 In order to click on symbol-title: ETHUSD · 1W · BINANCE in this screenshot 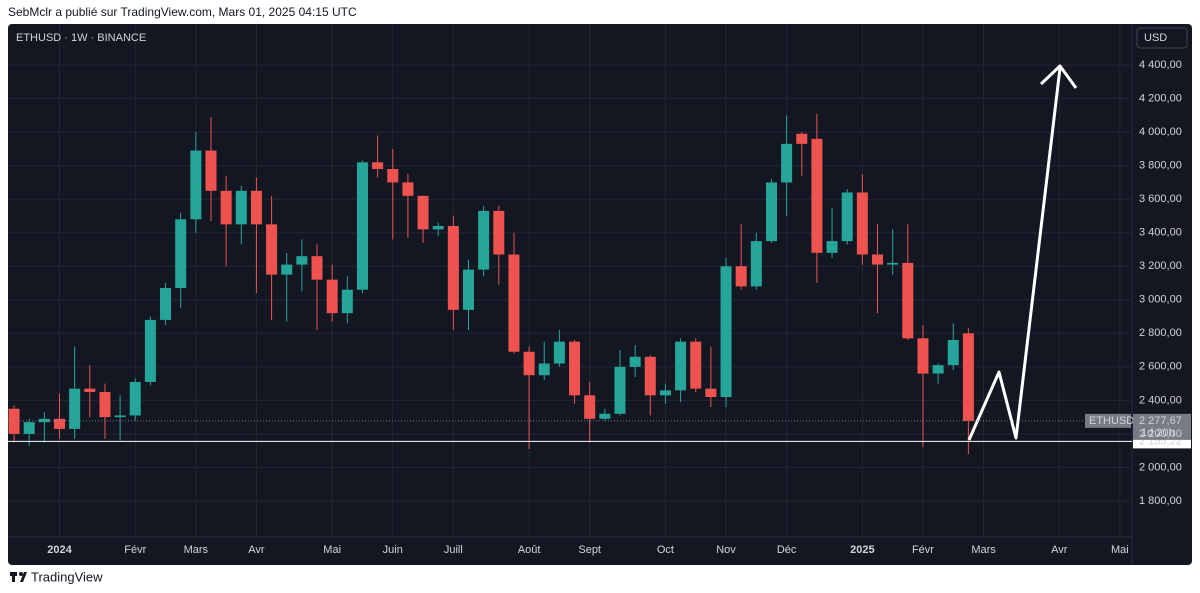, I will do `click(81, 38)`.